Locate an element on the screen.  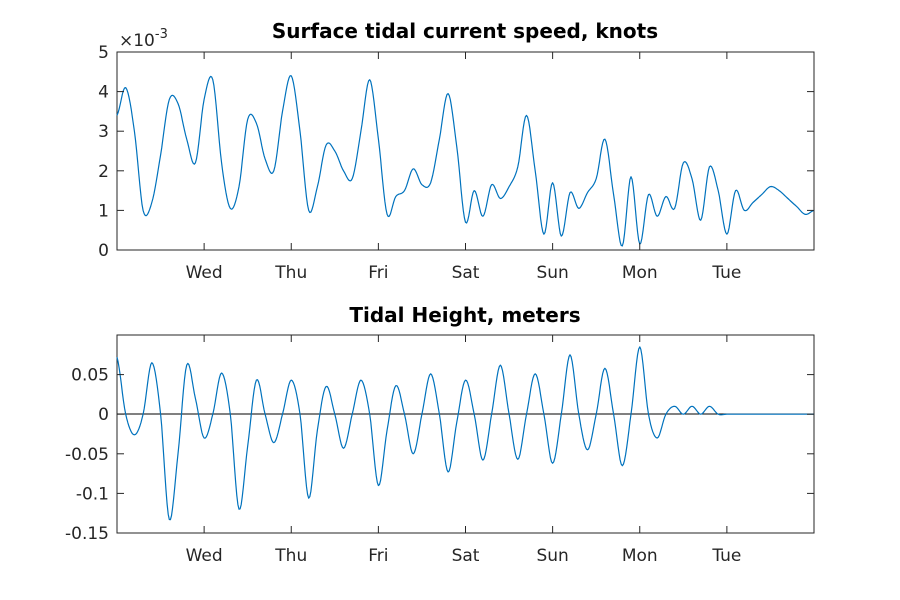
y-tick-label: 0.05 is located at coordinates (90, 376).